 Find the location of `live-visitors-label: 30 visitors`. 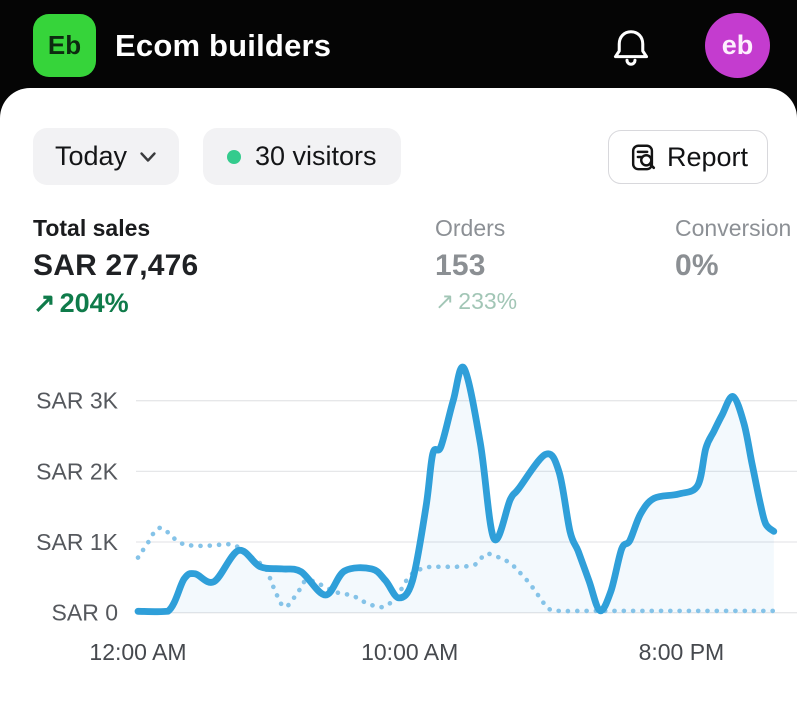

live-visitors-label: 30 visitors is located at coordinates (316, 156).